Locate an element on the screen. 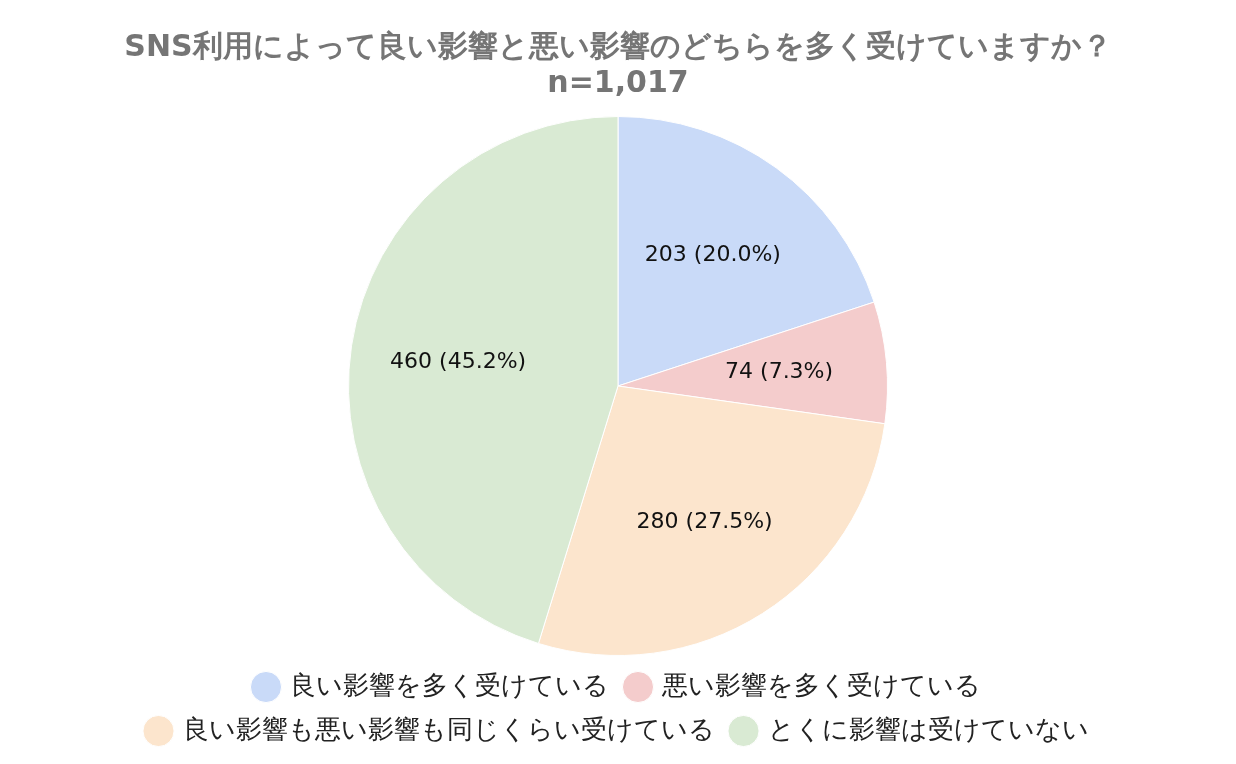 This screenshot has width=1236, height=764. data-label: 460 (45.2%) is located at coordinates (458, 360).